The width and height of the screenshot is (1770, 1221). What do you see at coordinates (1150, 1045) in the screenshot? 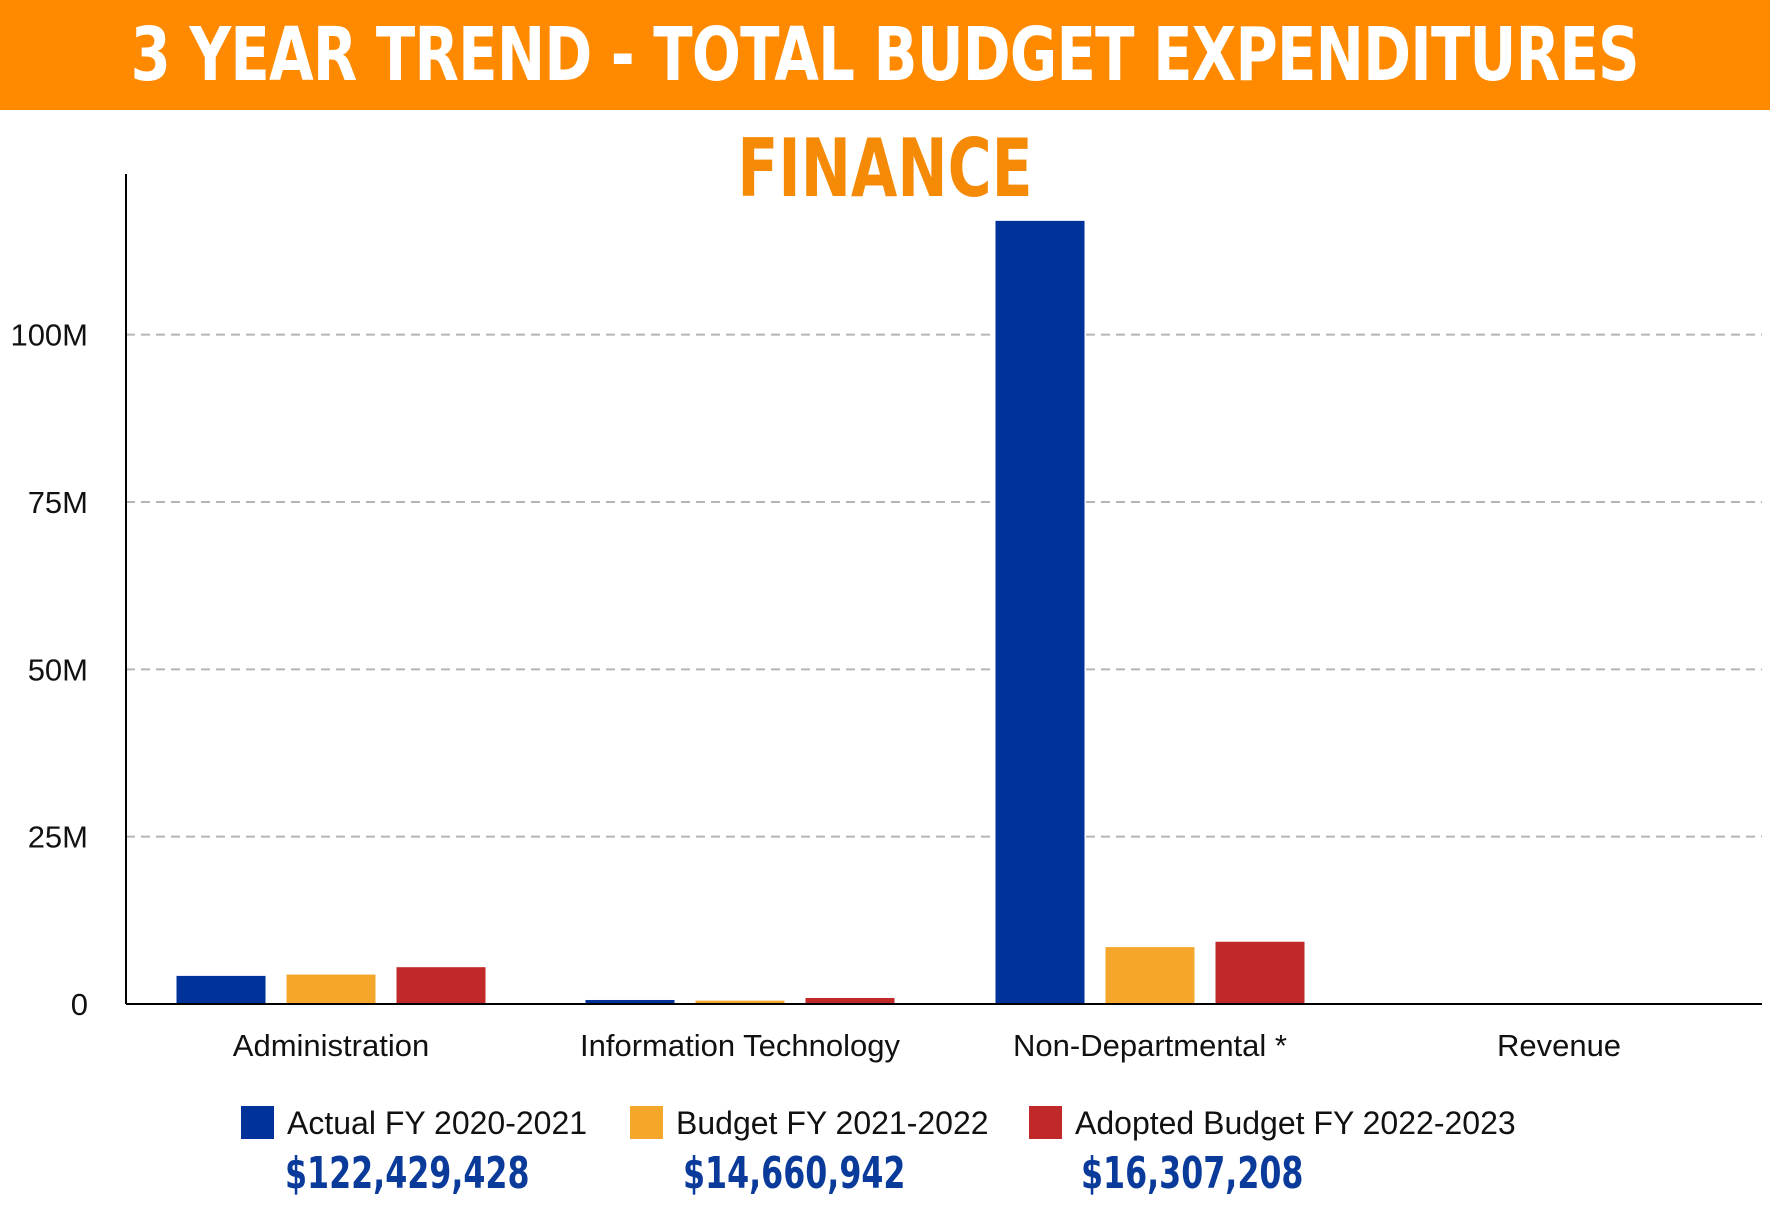
I see `x-tick-label: Non-Departmental *` at bounding box center [1150, 1045].